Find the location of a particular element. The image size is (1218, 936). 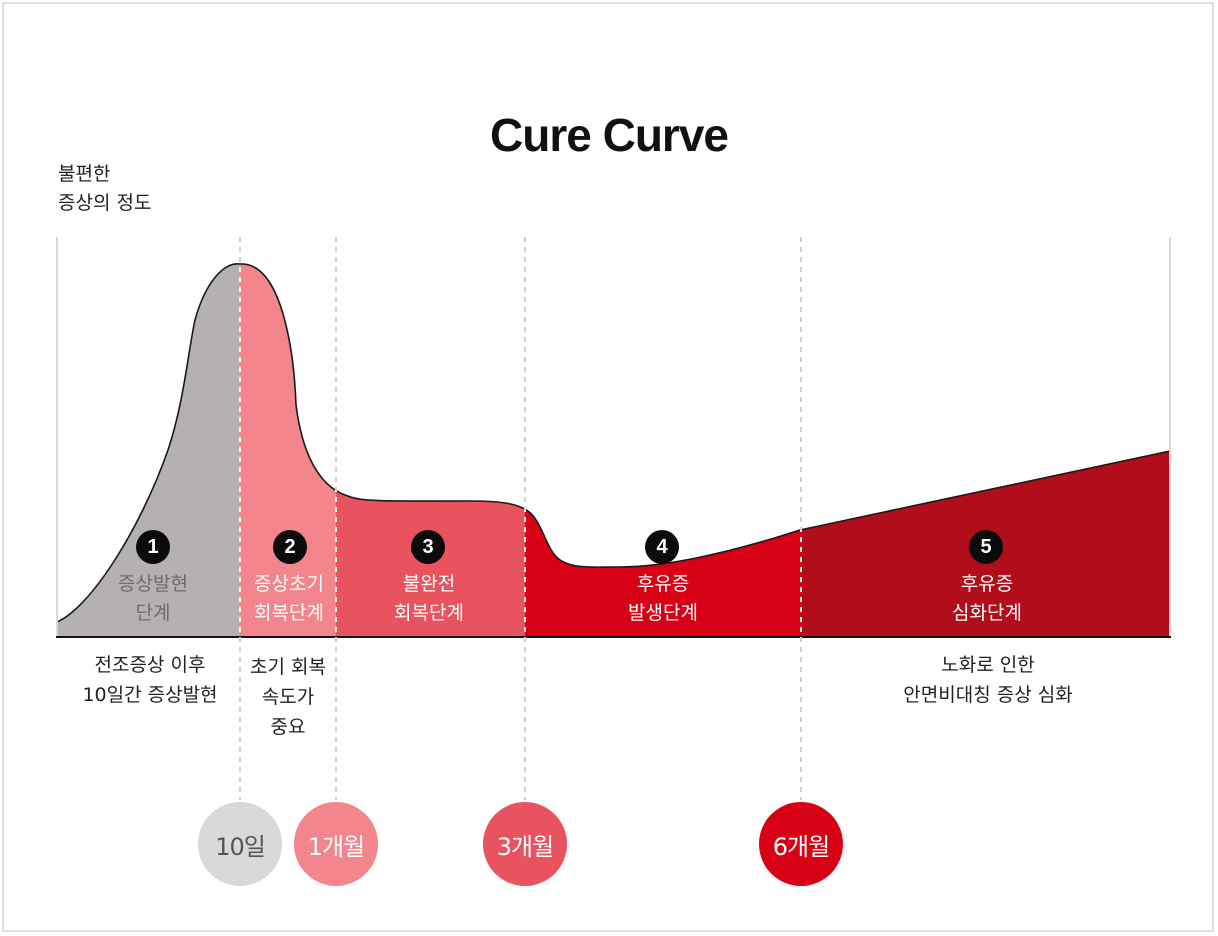

stage-2-label-line-2: 회복단계 is located at coordinates (289, 613).